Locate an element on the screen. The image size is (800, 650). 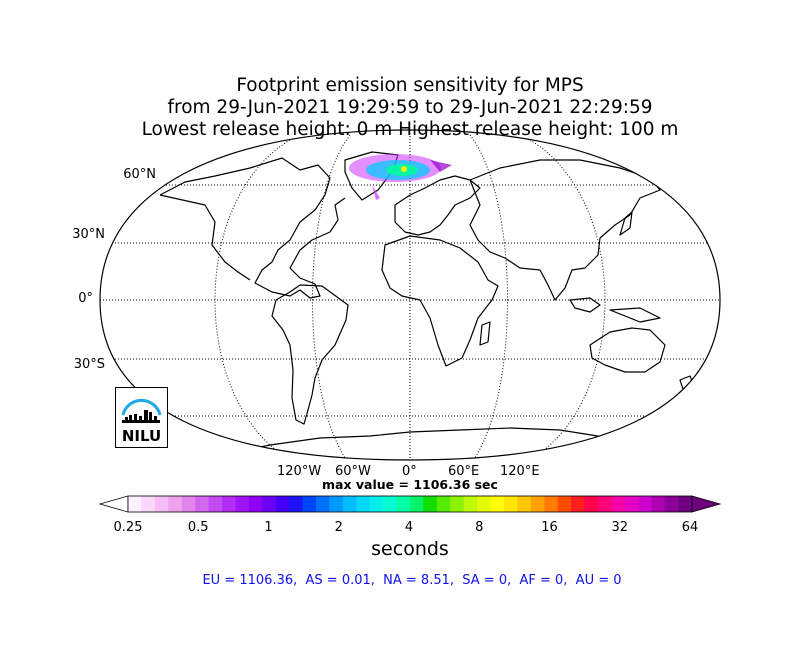
nilu-logo: NILU is located at coordinates (141, 417).